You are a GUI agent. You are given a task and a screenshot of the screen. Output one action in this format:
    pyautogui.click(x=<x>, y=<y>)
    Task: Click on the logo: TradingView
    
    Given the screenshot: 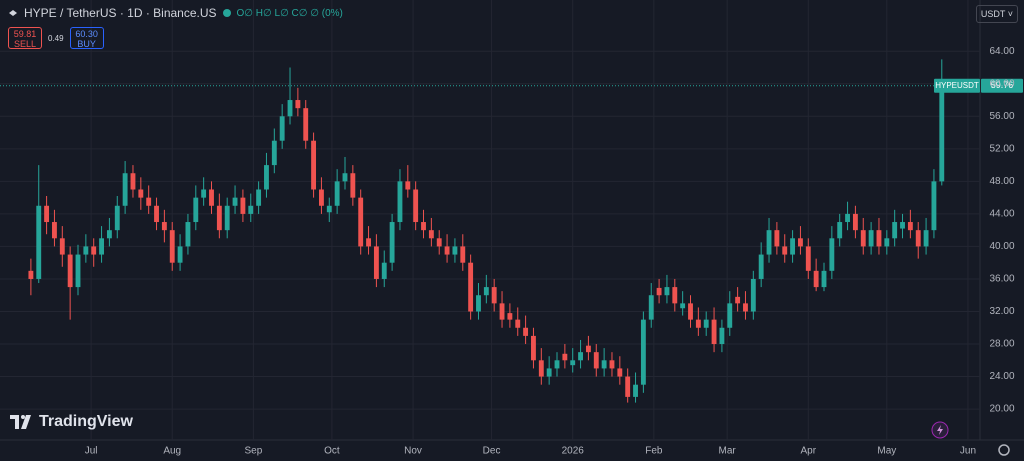 What is the action you would take?
    pyautogui.click(x=71, y=422)
    